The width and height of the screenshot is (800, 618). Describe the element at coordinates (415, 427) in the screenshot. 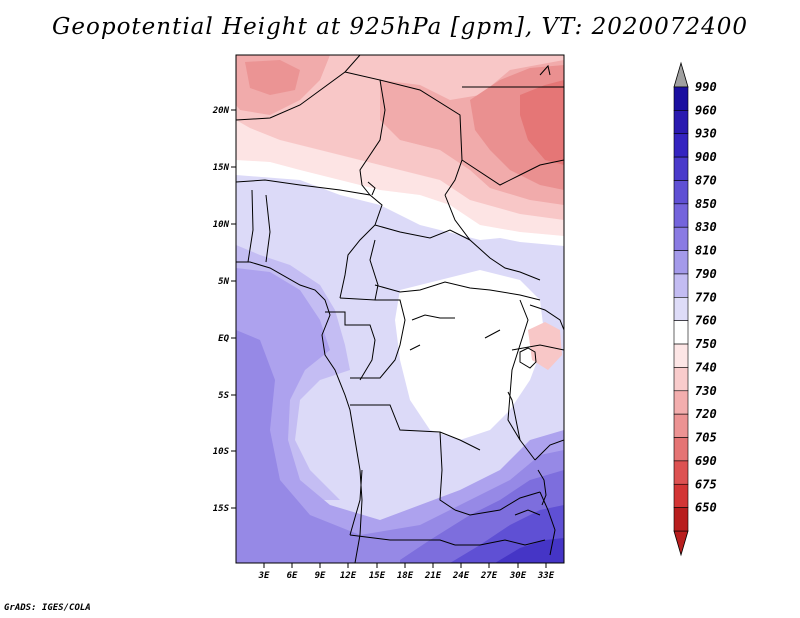

I see `border-angola-north` at that location.